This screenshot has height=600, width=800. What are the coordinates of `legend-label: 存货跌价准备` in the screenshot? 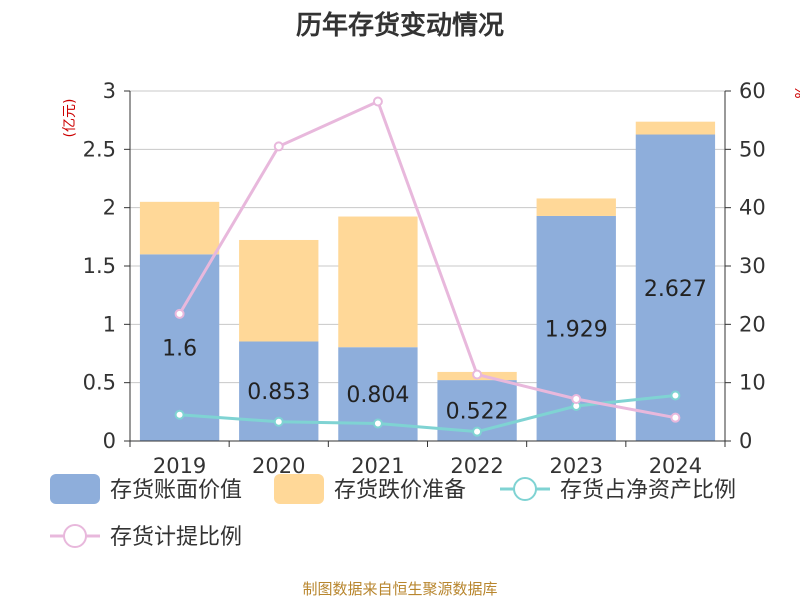 It's located at (400, 490).